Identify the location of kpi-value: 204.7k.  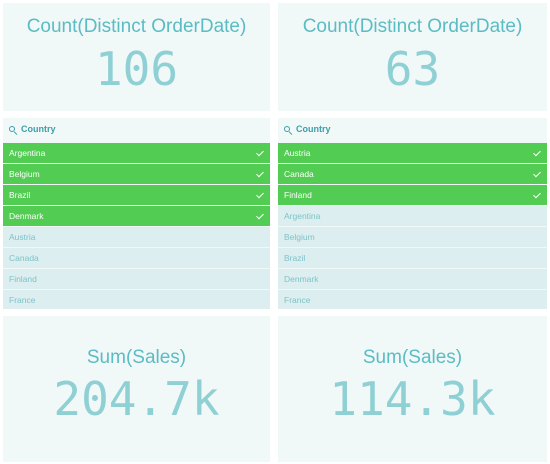
(136, 399).